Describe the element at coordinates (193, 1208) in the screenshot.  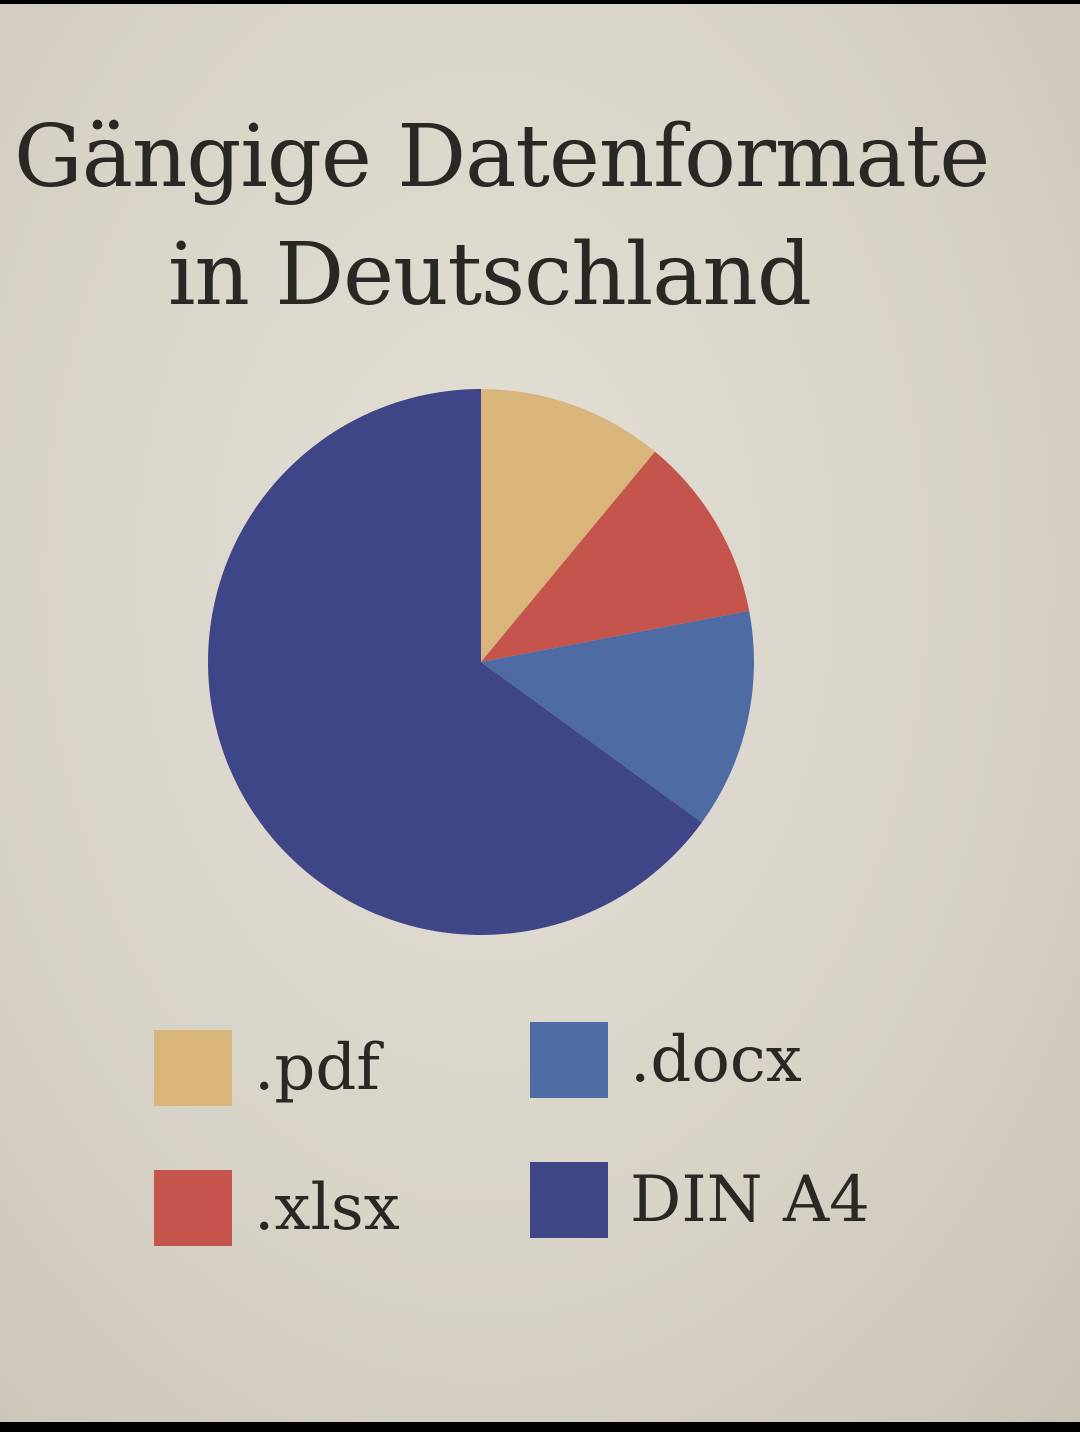
I see `legend-swatch-xlsx` at that location.